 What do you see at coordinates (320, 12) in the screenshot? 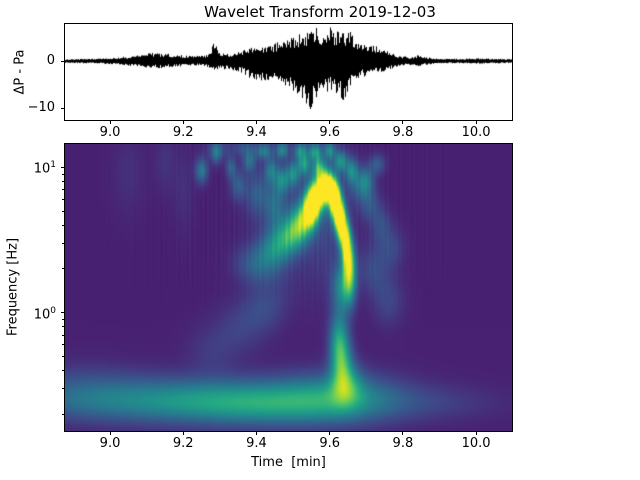
I see `figure-title: Wavelet Transform 2019-12-03` at bounding box center [320, 12].